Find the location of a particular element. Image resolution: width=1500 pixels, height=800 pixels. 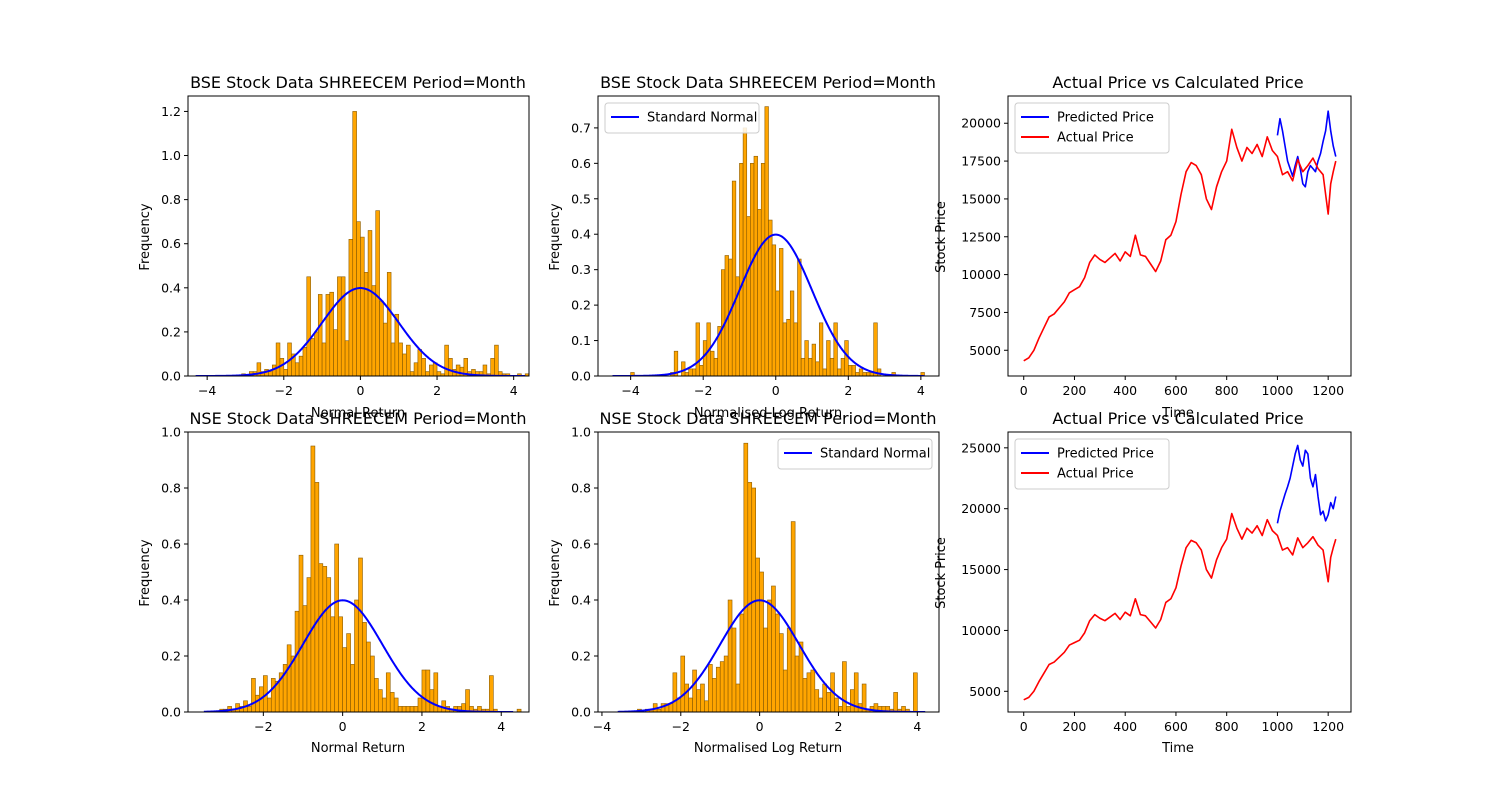

actual-price-line is located at coordinates (1180, 245).